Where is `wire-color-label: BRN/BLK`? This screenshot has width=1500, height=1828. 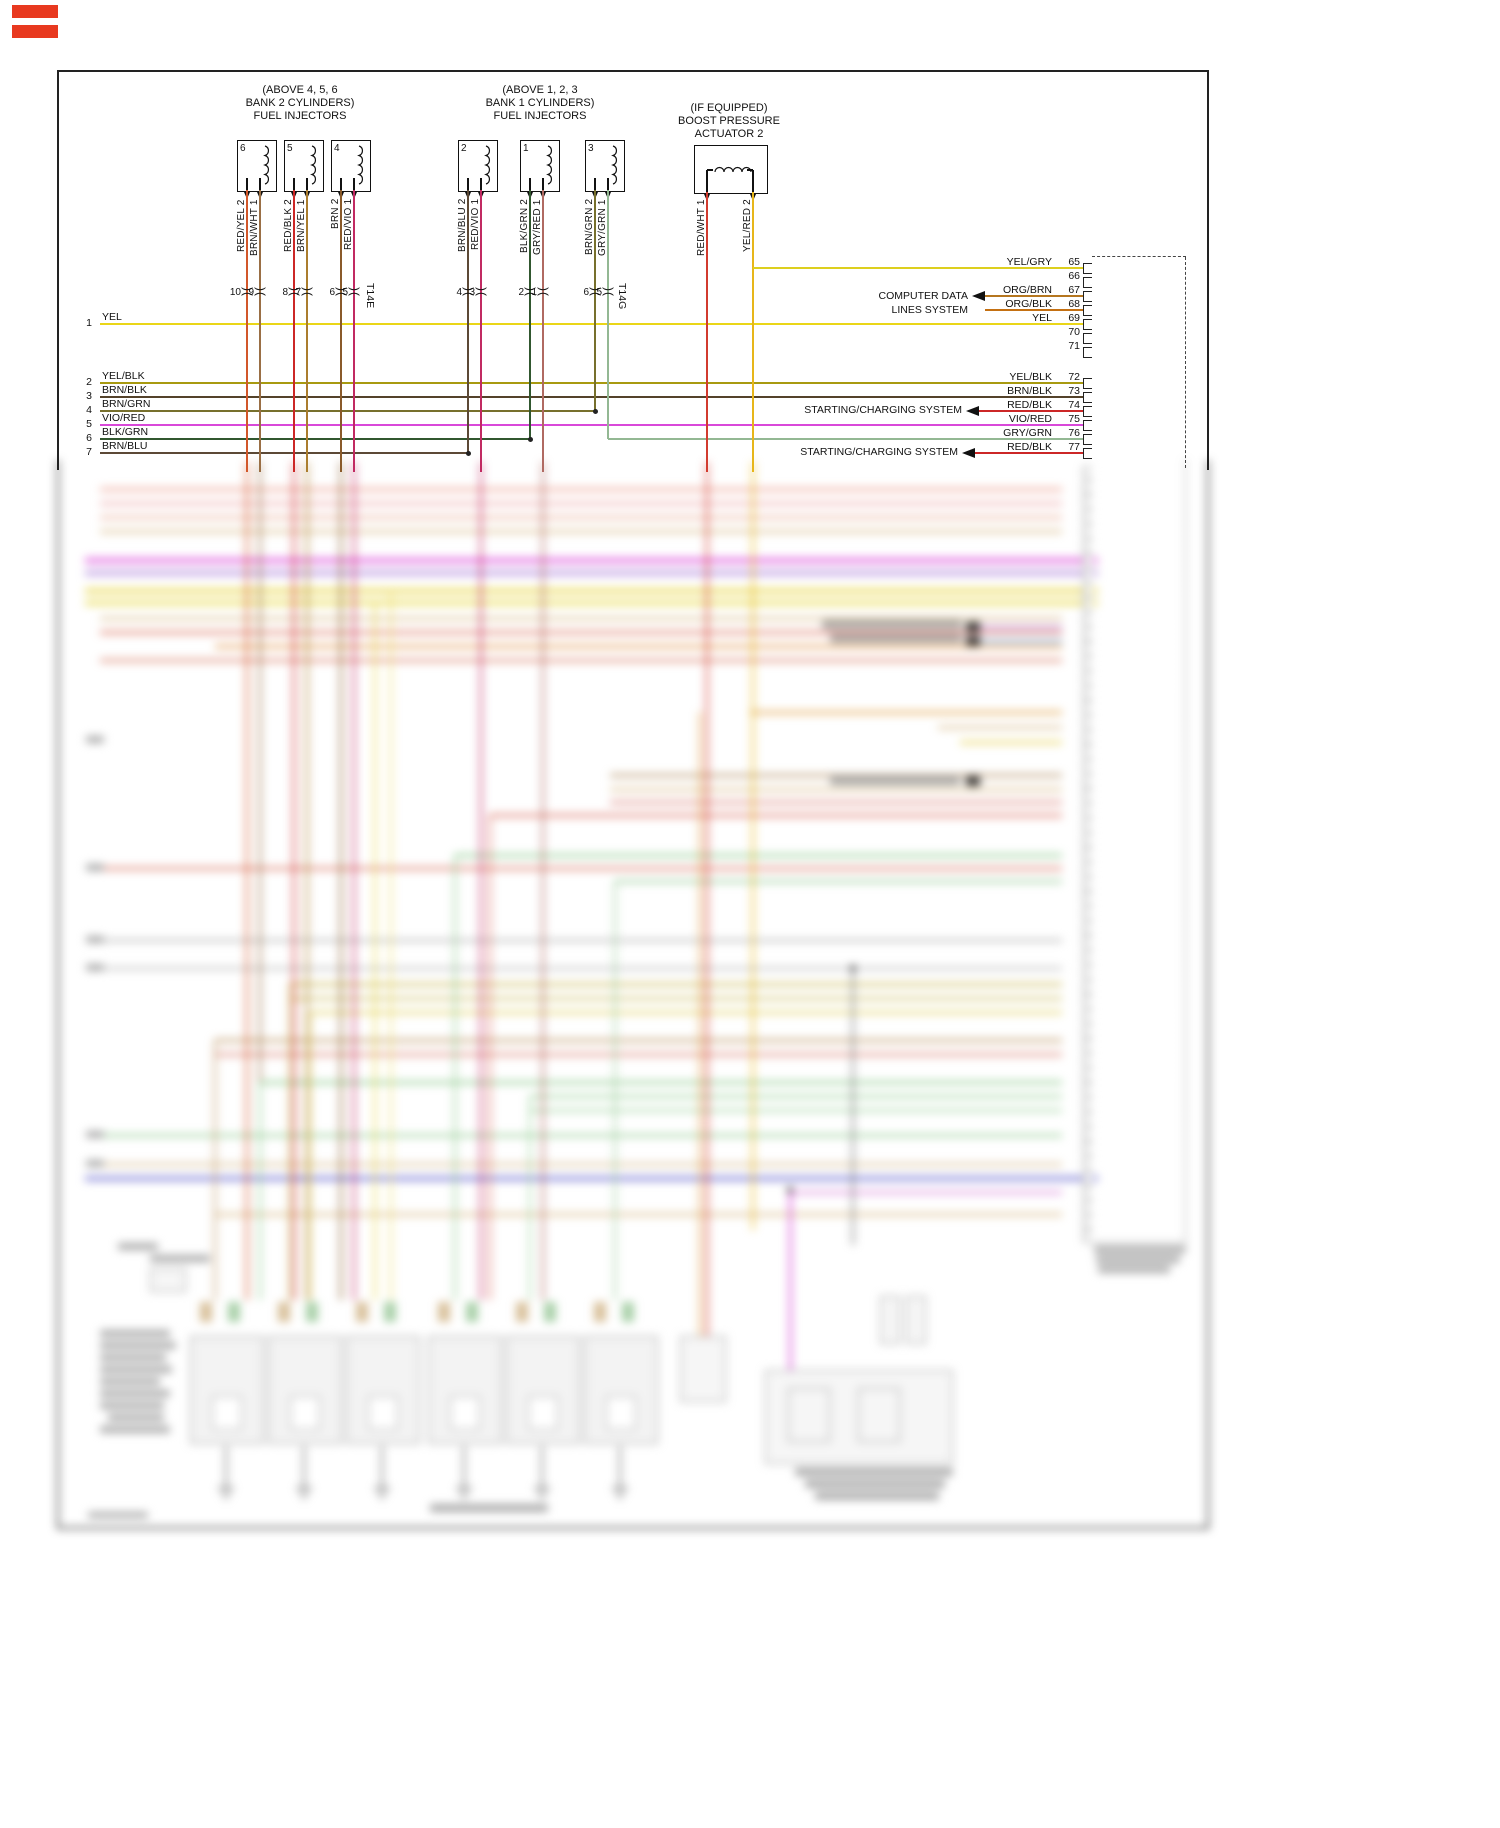 wire-color-label: BRN/BLK is located at coordinates (124, 390).